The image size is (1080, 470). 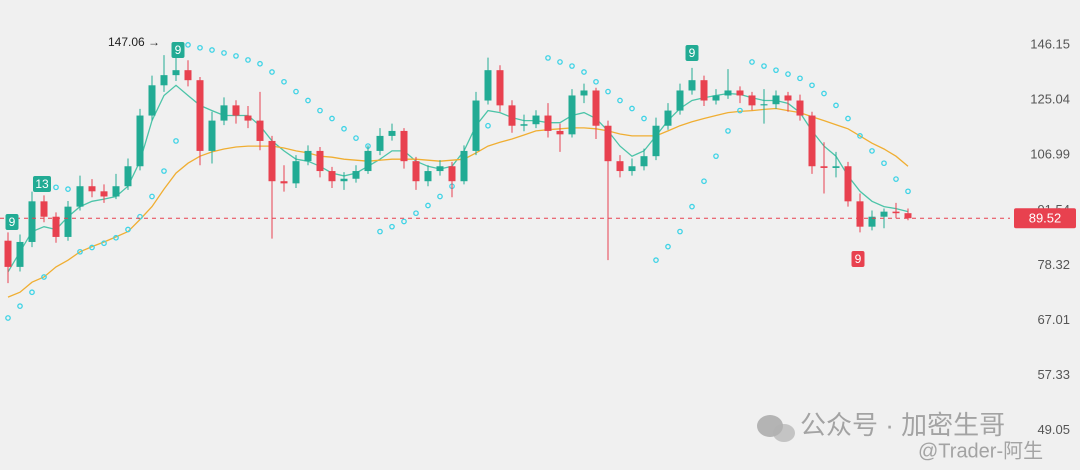 I want to click on y-tick-label: 78.32, so click(x=1053, y=264).